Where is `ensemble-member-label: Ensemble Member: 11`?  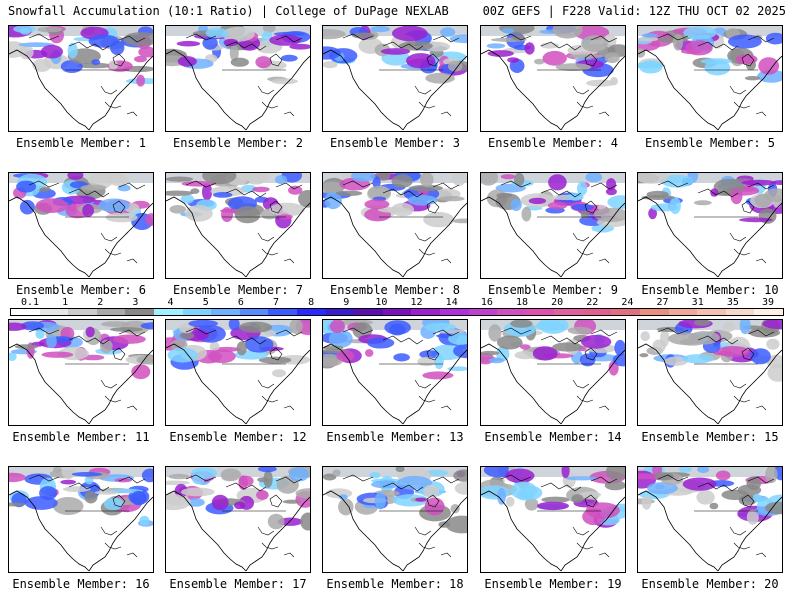 ensemble-member-label: Ensemble Member: 11 is located at coordinates (81, 437).